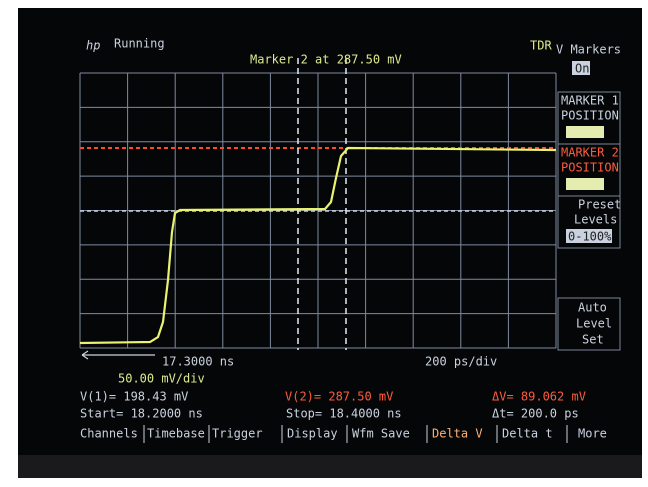 This screenshot has width=648, height=487. I want to click on on-indicator, so click(581, 68).